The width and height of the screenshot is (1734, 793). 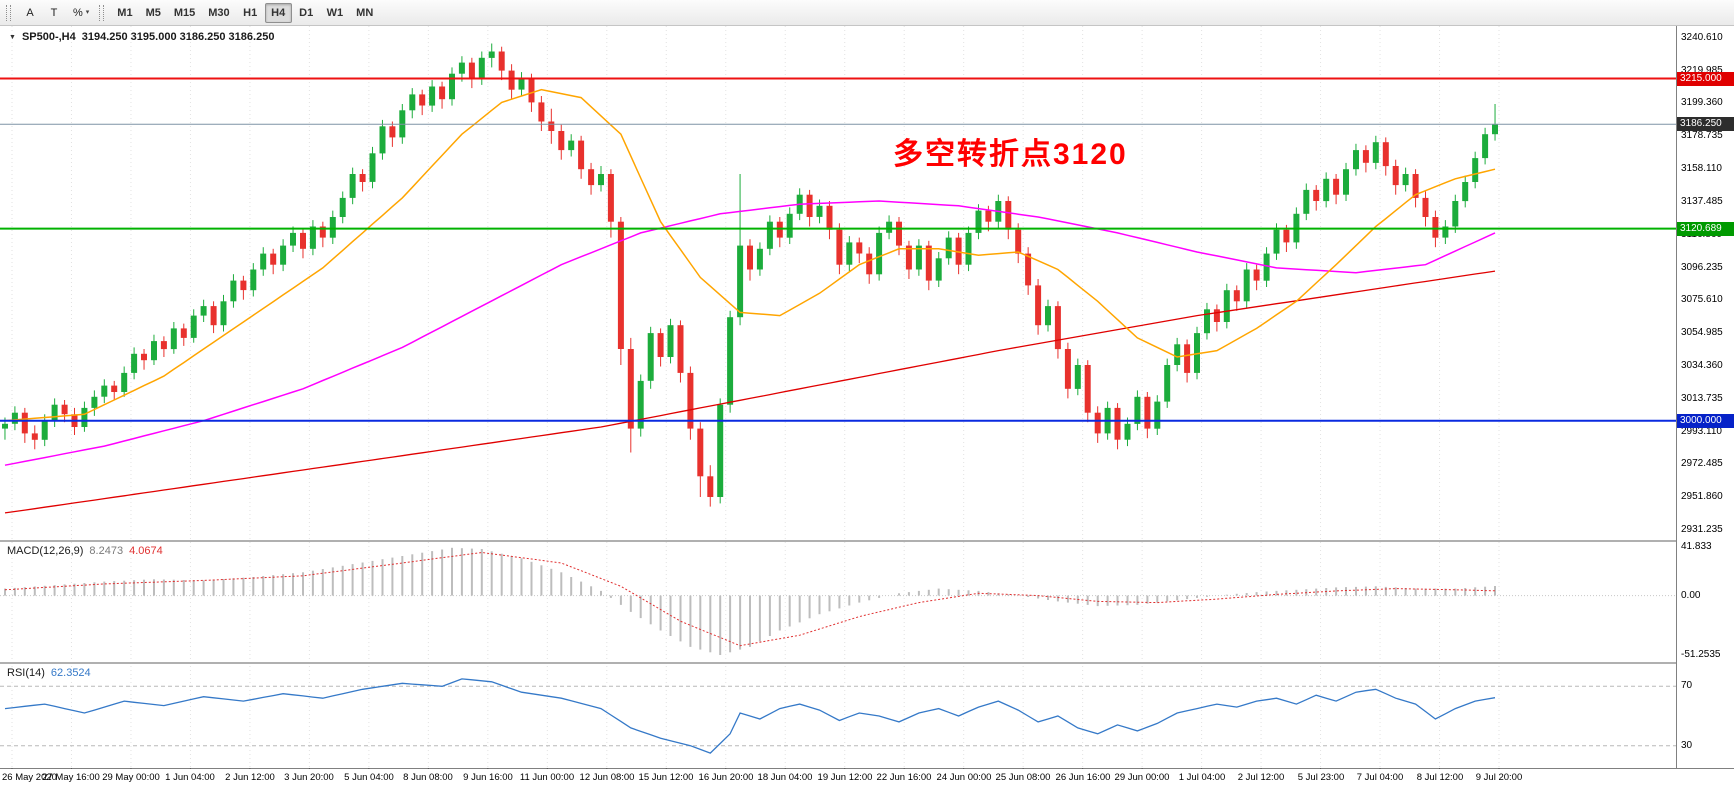 I want to click on price-badge-3215.000: 3215.000, so click(x=1705, y=79).